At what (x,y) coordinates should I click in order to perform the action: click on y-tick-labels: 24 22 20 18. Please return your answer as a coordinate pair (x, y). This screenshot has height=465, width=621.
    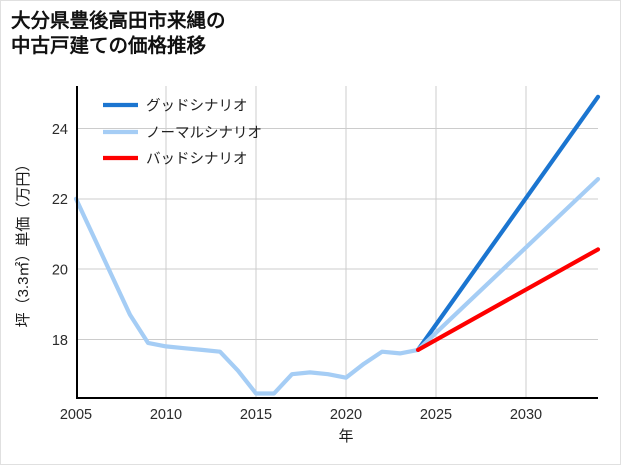
    Looking at the image, I should click on (60, 235).